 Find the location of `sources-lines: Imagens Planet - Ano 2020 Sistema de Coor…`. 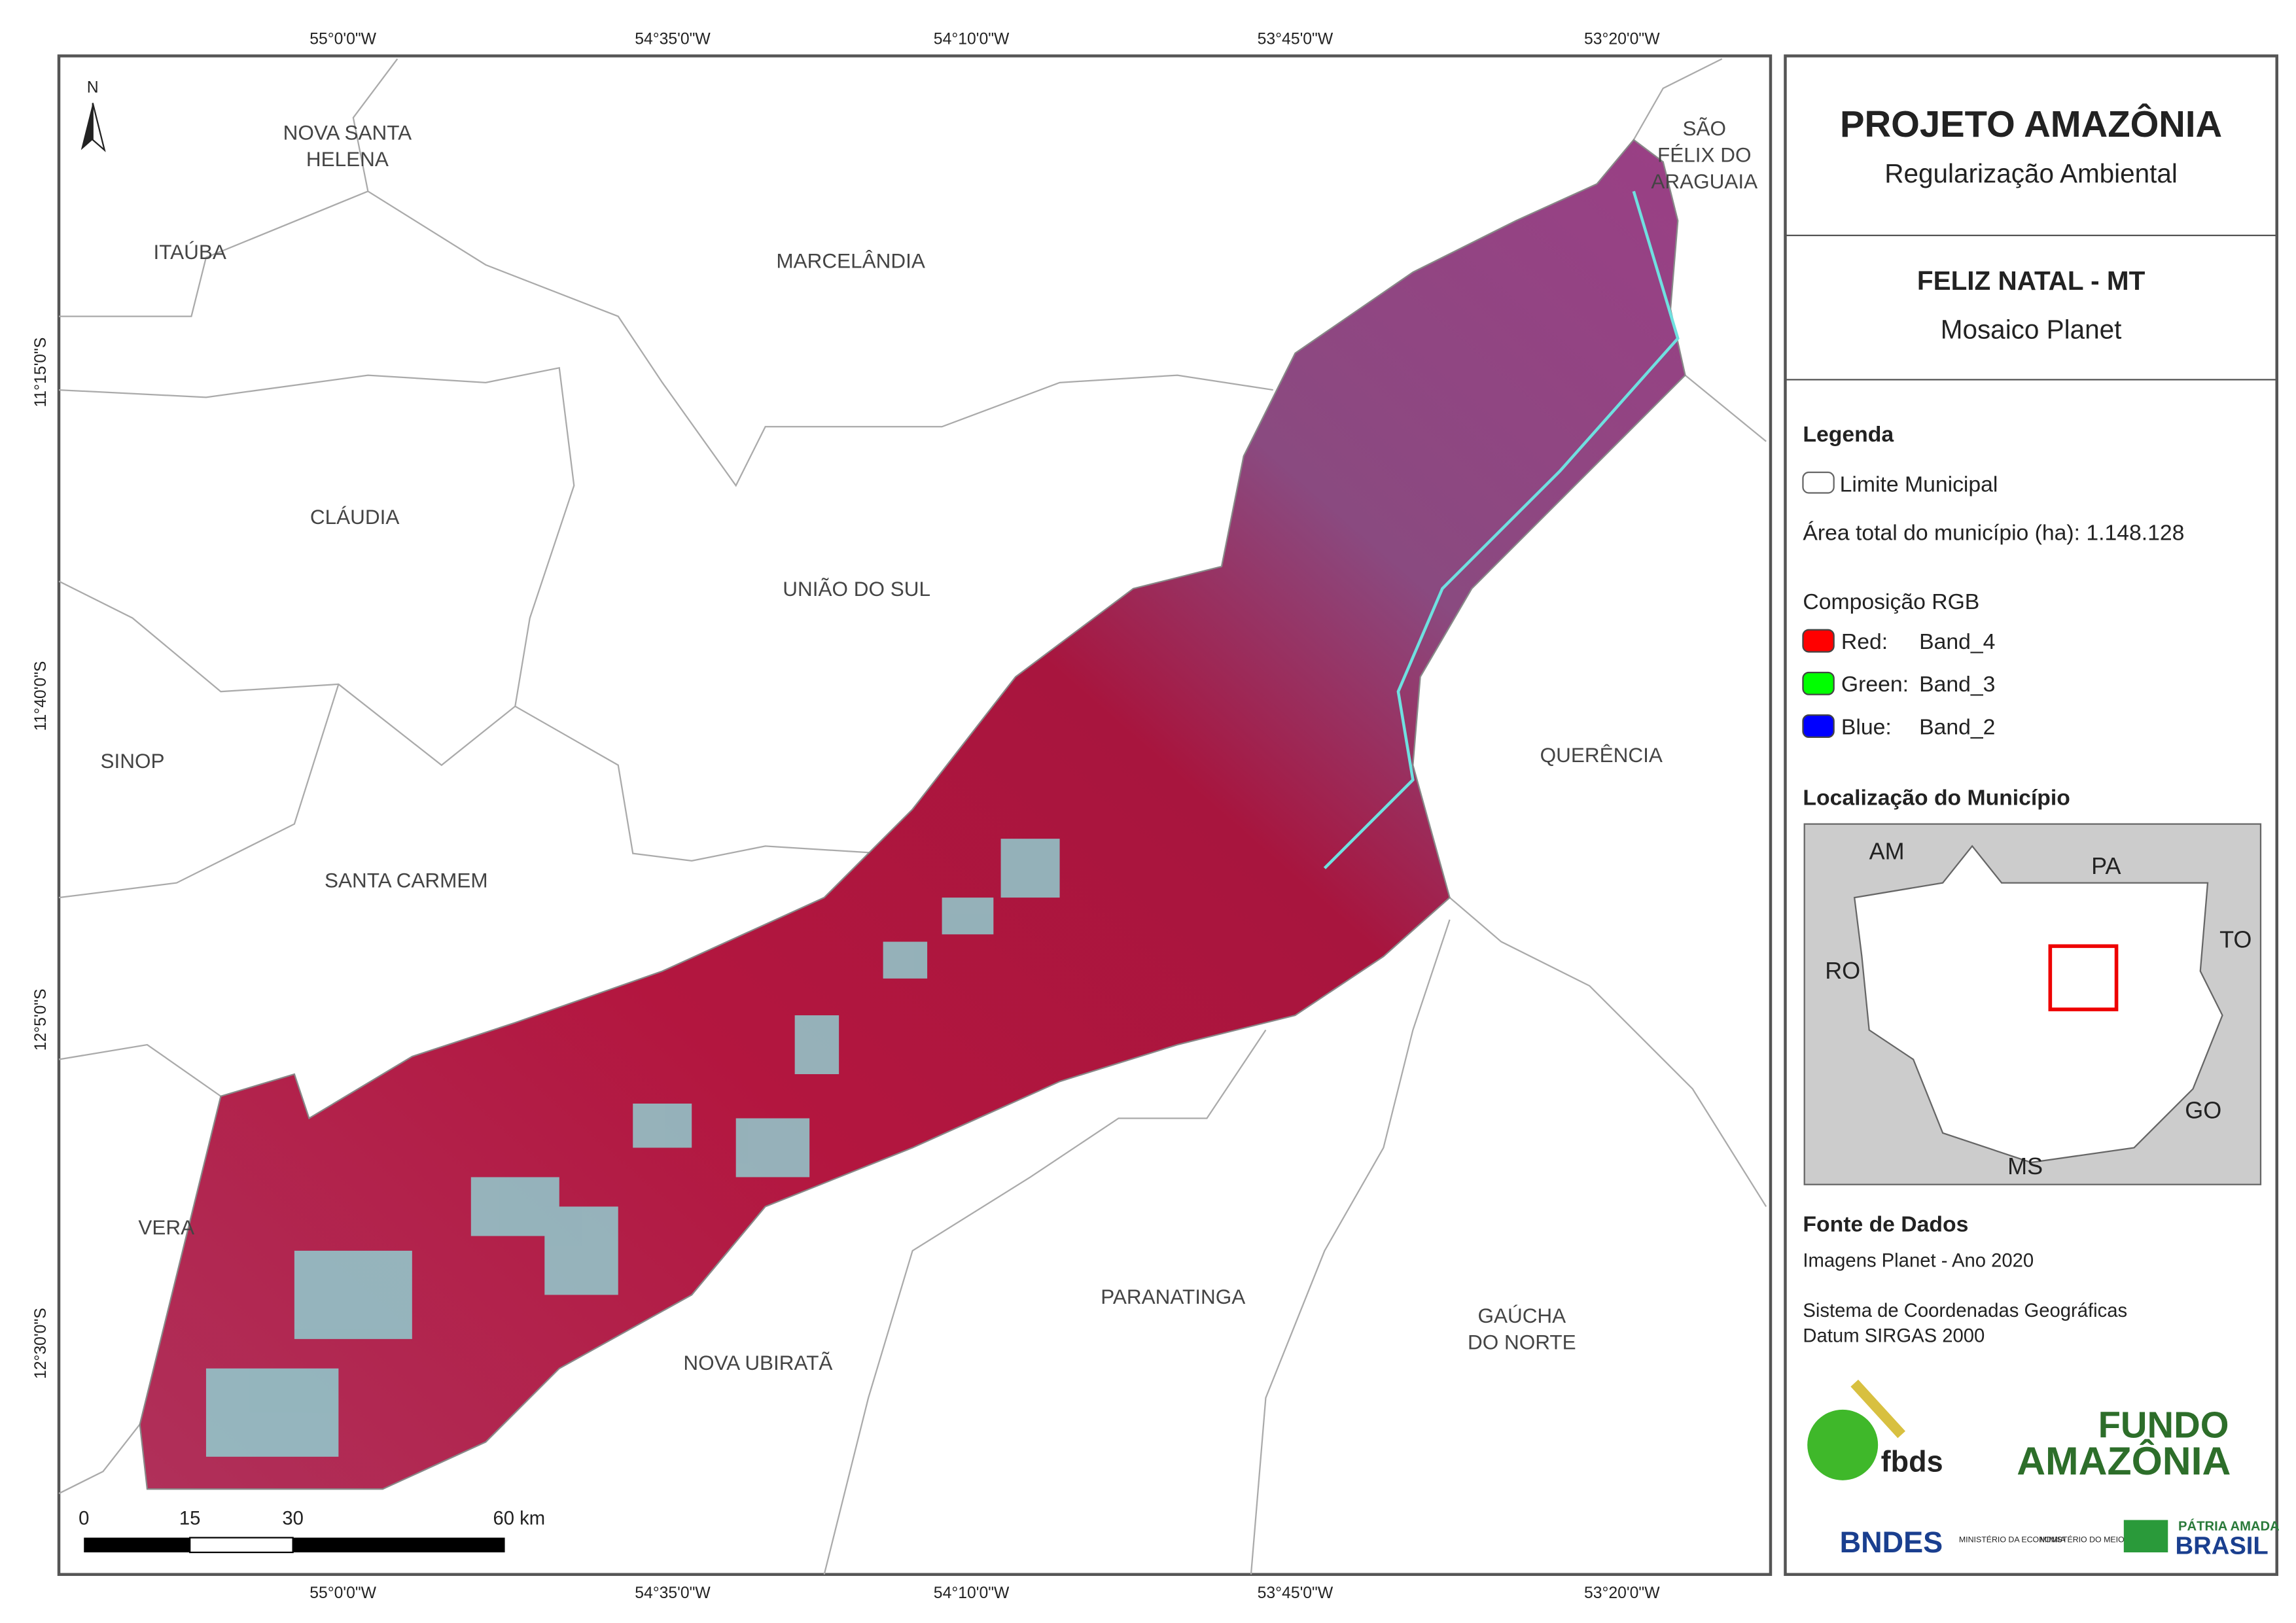

sources-lines: Imagens Planet - Ano 2020 Sistema de Coor… is located at coordinates (1965, 1299).